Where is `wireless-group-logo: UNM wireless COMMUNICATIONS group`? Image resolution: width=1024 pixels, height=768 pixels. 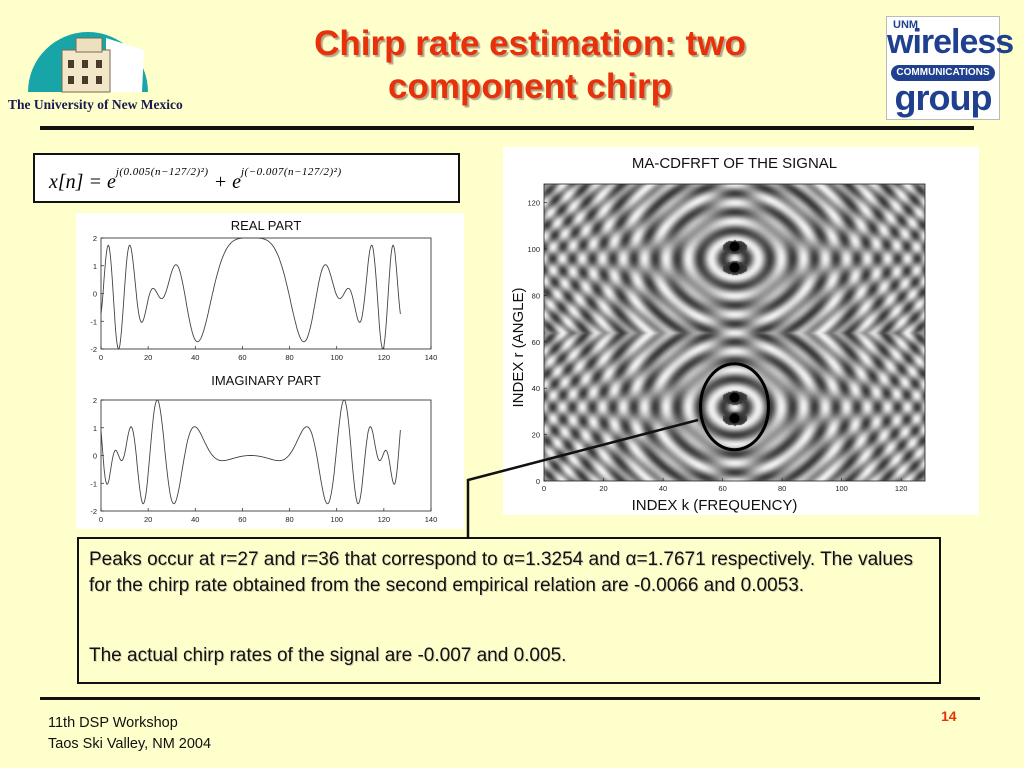 wireless-group-logo: UNM wireless COMMUNICATIONS group is located at coordinates (950, 68).